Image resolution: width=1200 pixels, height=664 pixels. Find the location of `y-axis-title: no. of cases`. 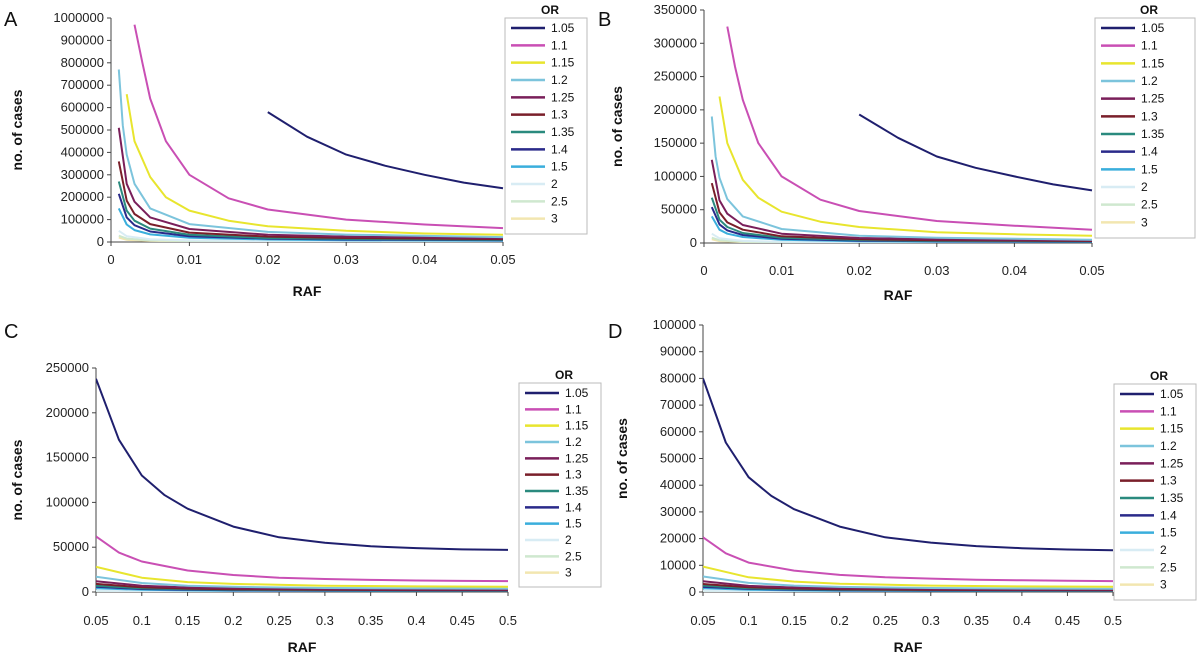

y-axis-title: no. of cases is located at coordinates (17, 479).